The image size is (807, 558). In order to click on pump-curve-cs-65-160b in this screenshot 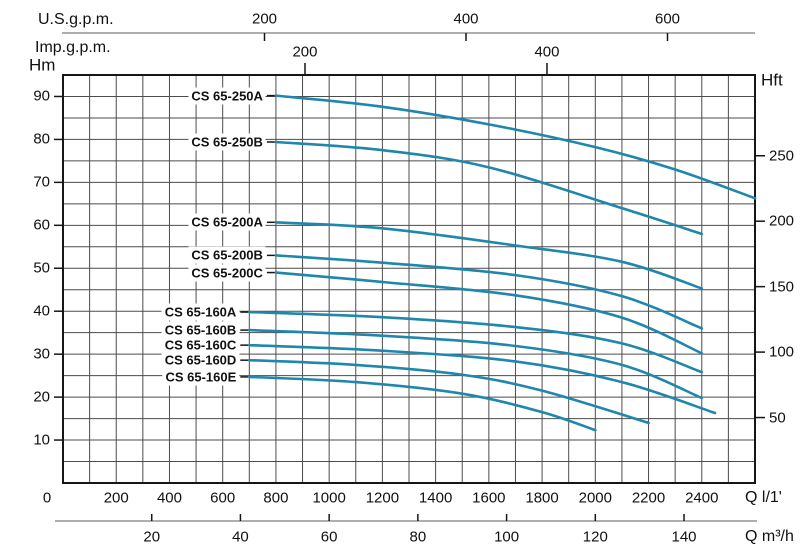, I will do `click(476, 364)`.